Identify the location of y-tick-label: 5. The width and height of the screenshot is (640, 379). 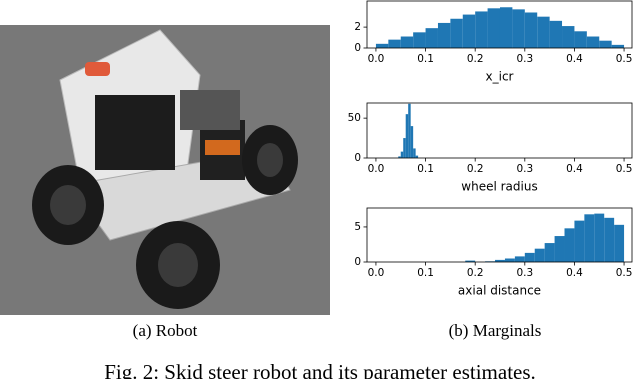
(357, 227).